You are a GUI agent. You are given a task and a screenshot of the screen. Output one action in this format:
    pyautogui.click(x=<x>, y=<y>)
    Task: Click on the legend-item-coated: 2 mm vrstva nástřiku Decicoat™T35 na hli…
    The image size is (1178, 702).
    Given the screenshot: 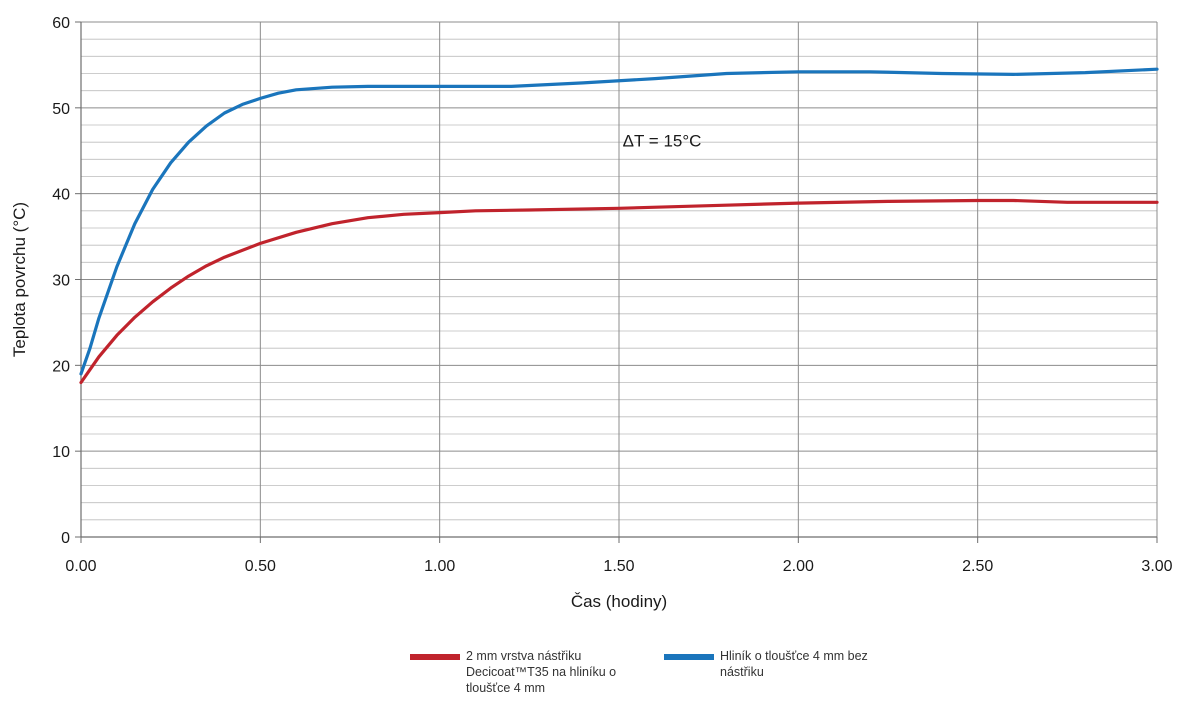 What is the action you would take?
    pyautogui.click(x=523, y=672)
    